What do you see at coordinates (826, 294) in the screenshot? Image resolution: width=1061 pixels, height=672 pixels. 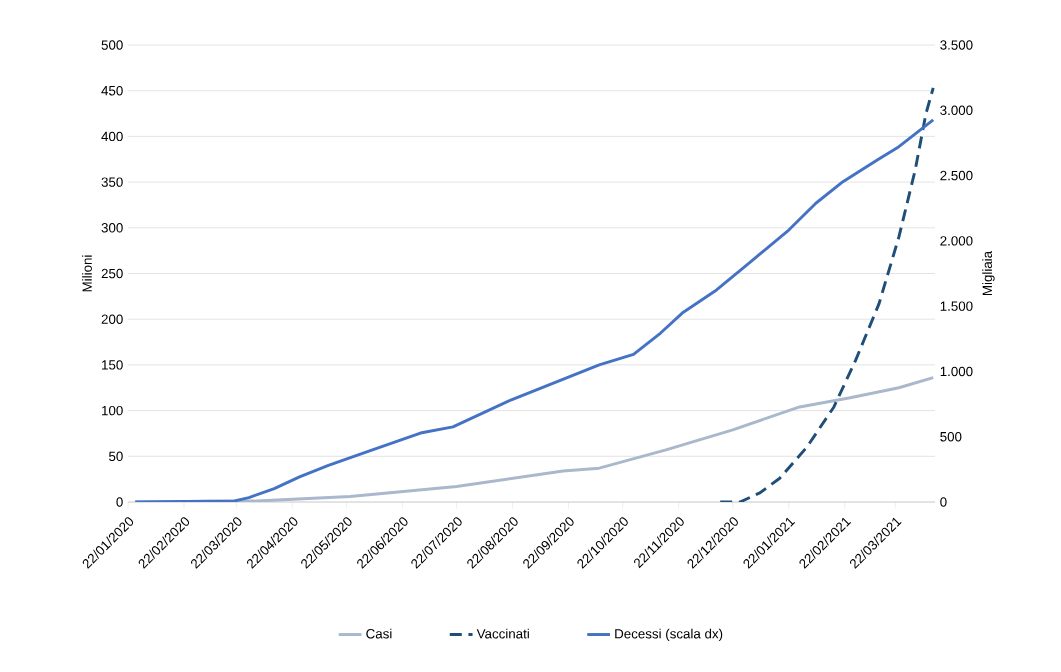 I see `line-series` at bounding box center [826, 294].